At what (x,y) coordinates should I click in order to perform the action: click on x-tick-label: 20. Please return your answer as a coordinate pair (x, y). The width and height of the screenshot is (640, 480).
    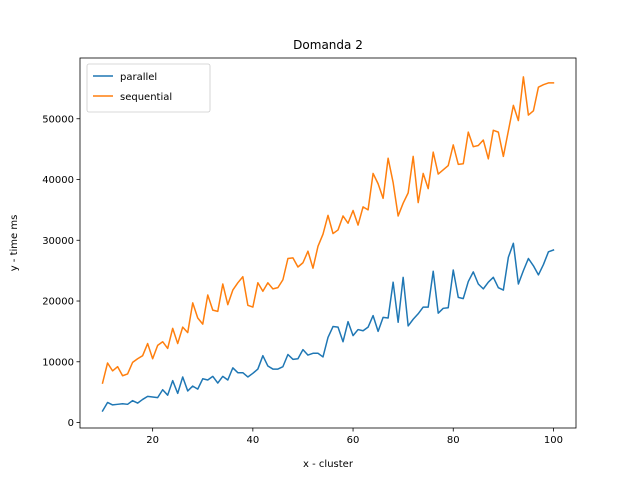
    Looking at the image, I should click on (152, 440).